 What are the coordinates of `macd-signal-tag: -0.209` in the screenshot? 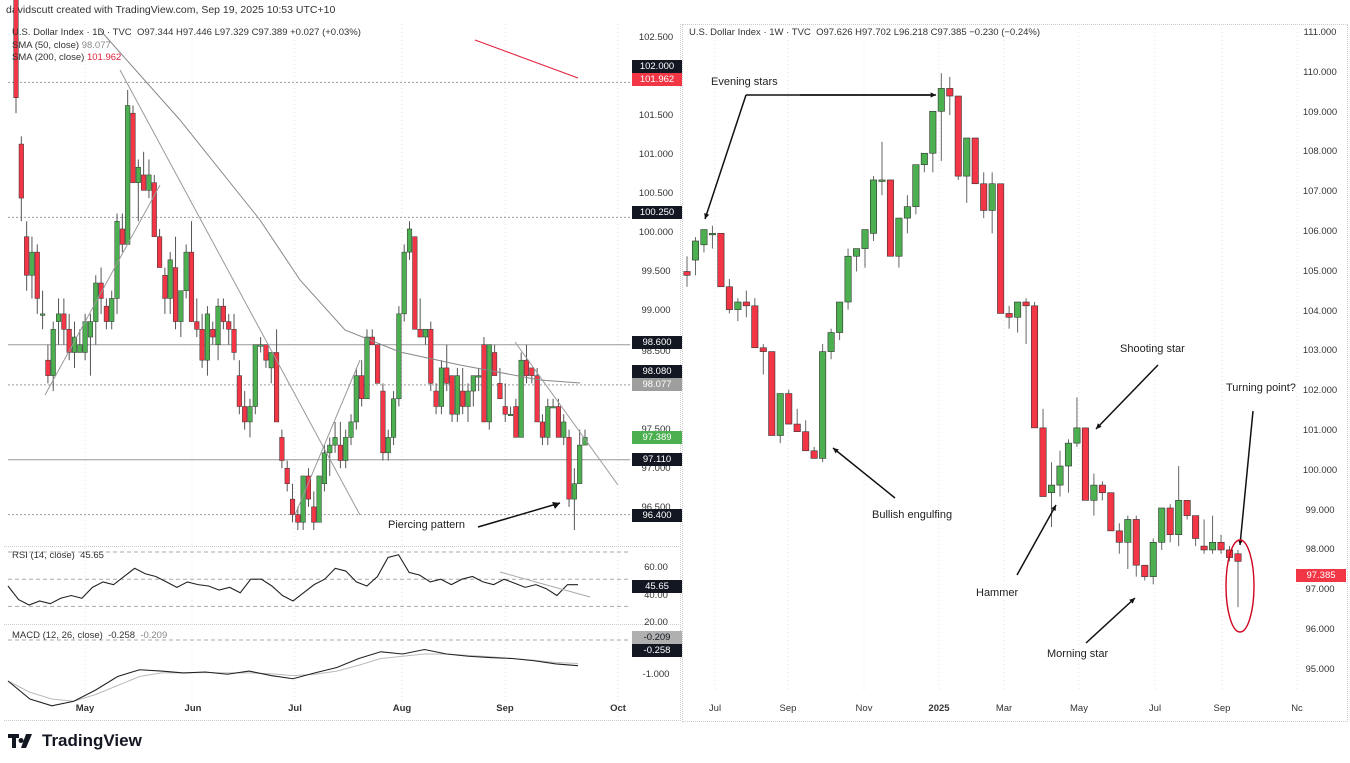 It's located at (657, 637).